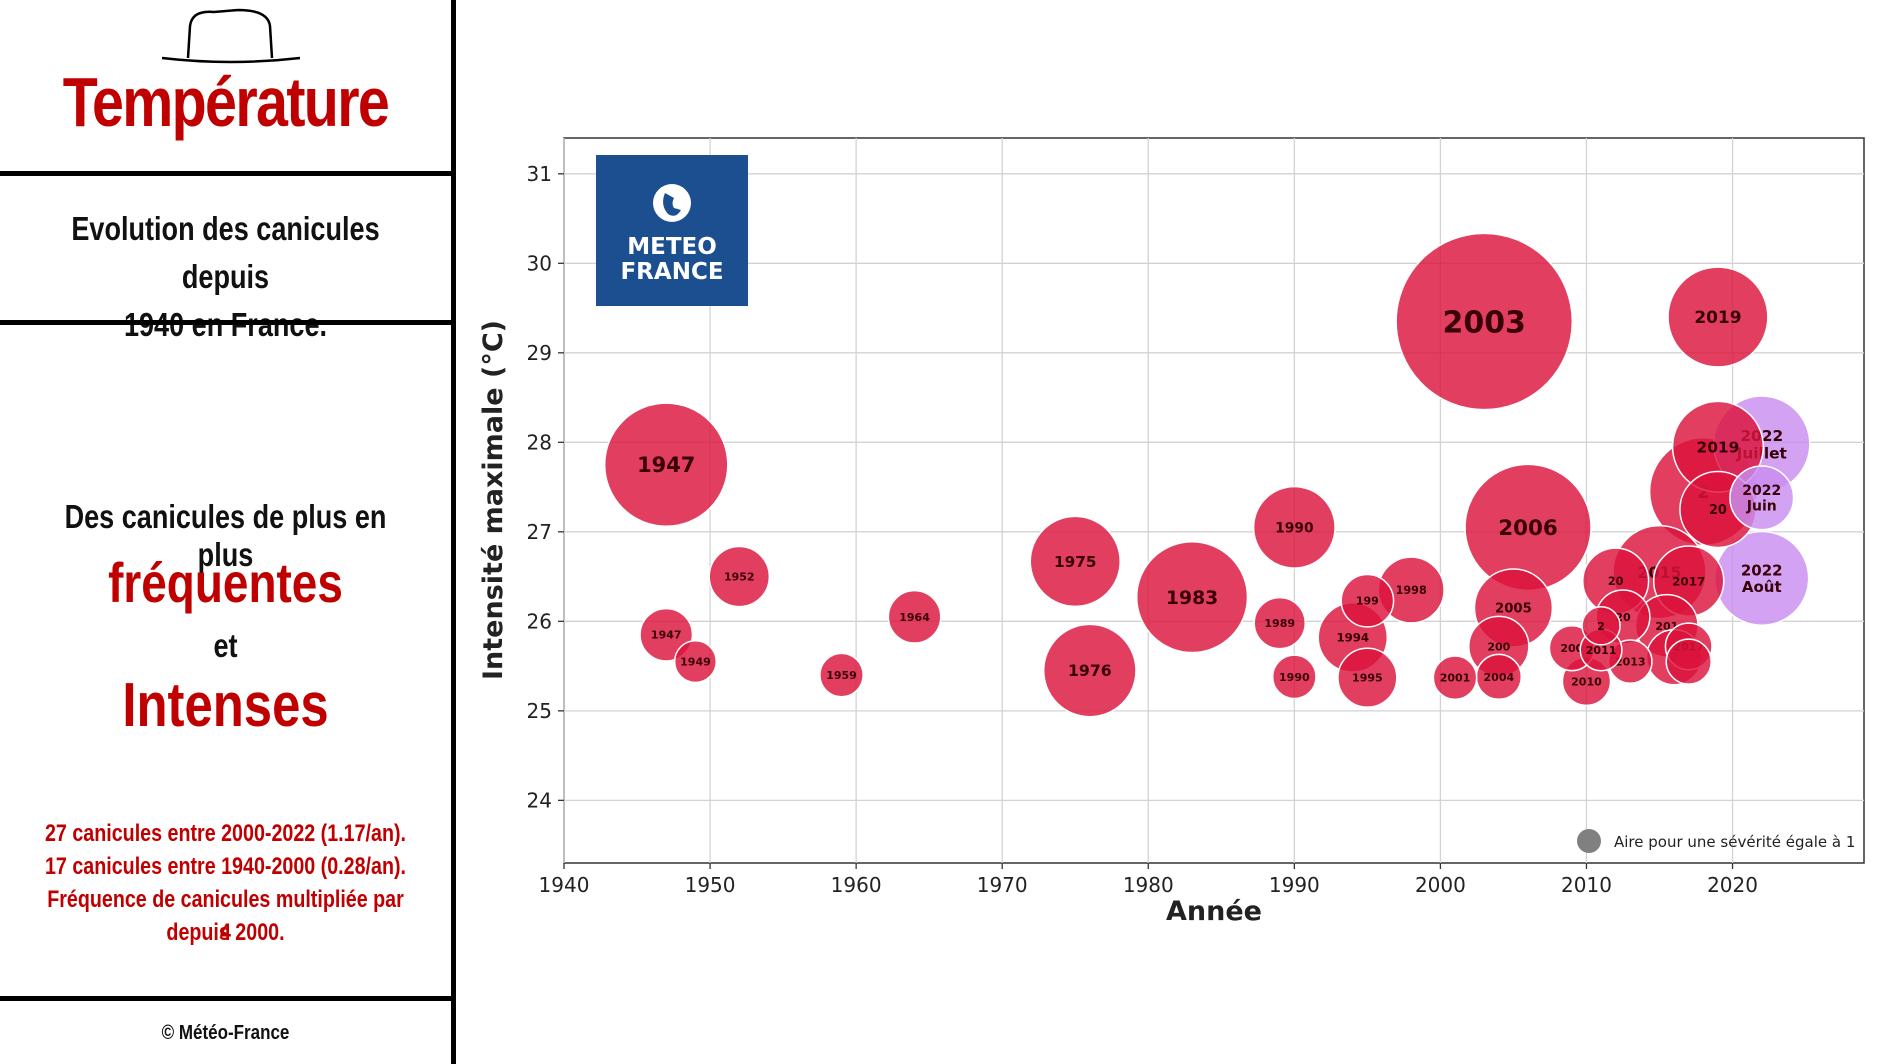  What do you see at coordinates (1601, 650) in the screenshot?
I see `bubble-label: 2011` at bounding box center [1601, 650].